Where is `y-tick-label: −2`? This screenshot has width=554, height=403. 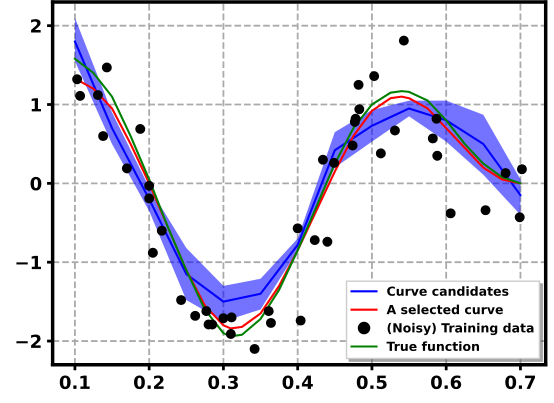
y-tick-label: −2 is located at coordinates (28, 341).